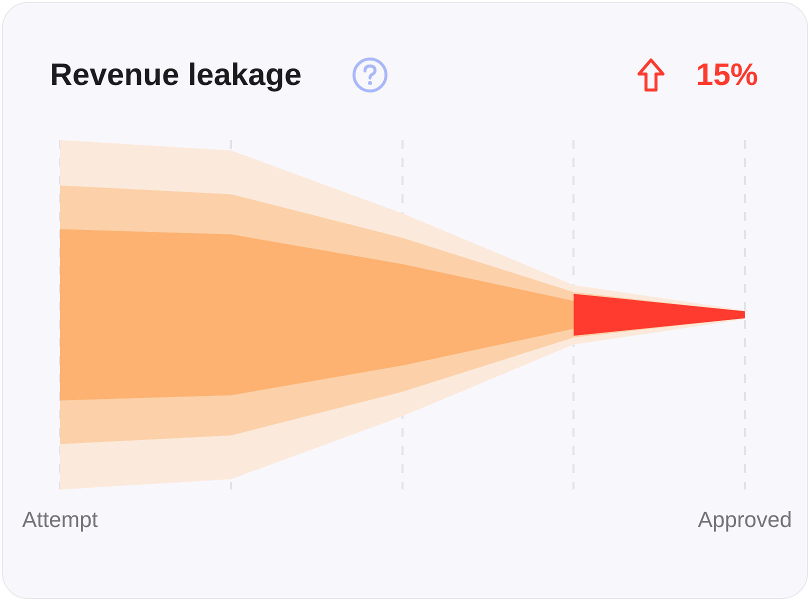  Describe the element at coordinates (727, 75) in the screenshot. I see `text: 15%` at that location.